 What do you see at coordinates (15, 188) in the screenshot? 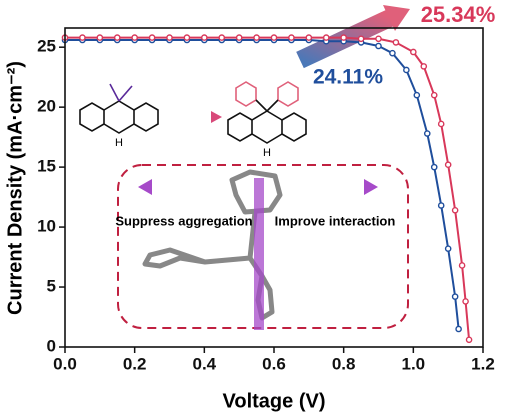
I see `y-axis-title: Current Density (mA·cm⁻²)` at bounding box center [15, 188].